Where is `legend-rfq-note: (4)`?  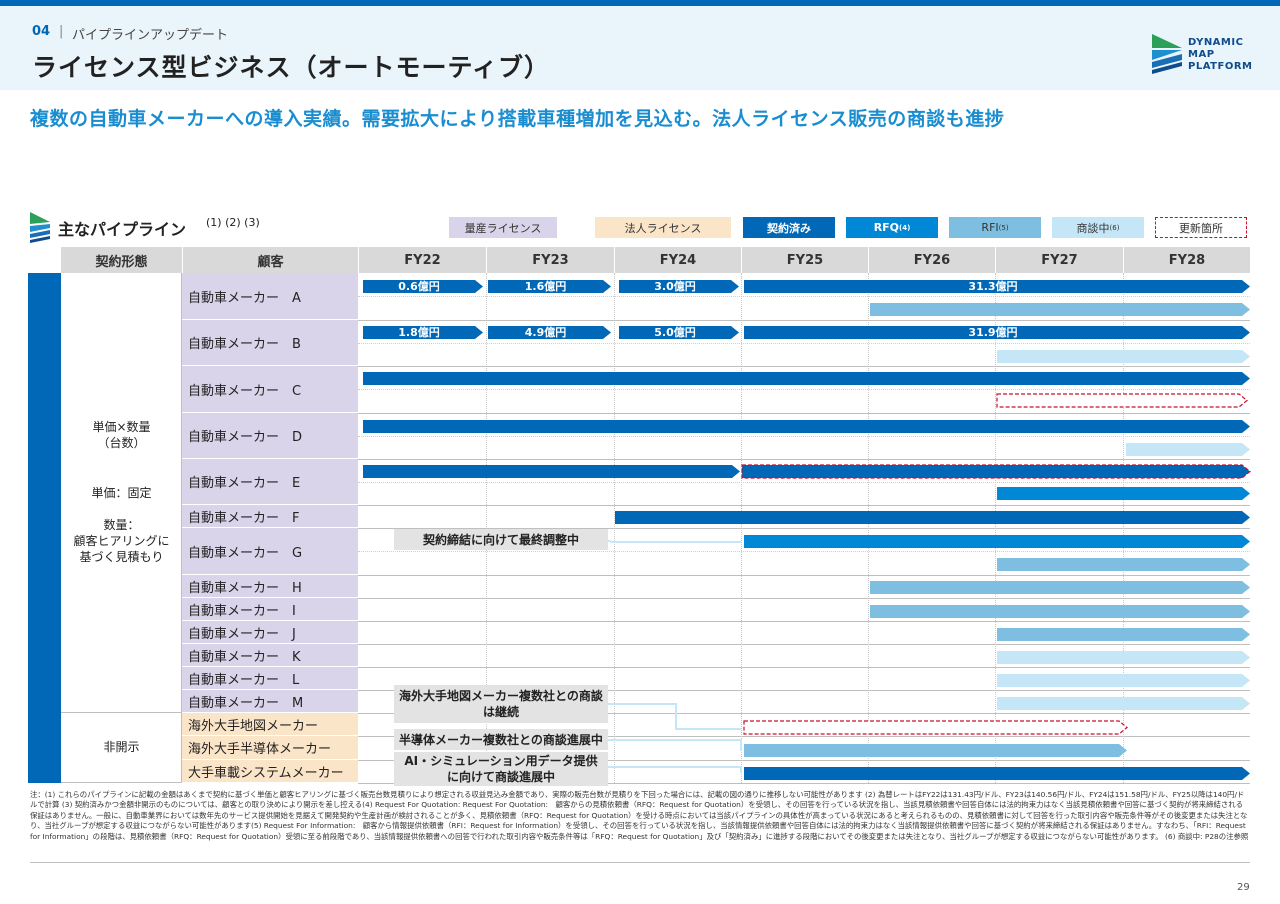
legend-rfq-note: (4) is located at coordinates (905, 227).